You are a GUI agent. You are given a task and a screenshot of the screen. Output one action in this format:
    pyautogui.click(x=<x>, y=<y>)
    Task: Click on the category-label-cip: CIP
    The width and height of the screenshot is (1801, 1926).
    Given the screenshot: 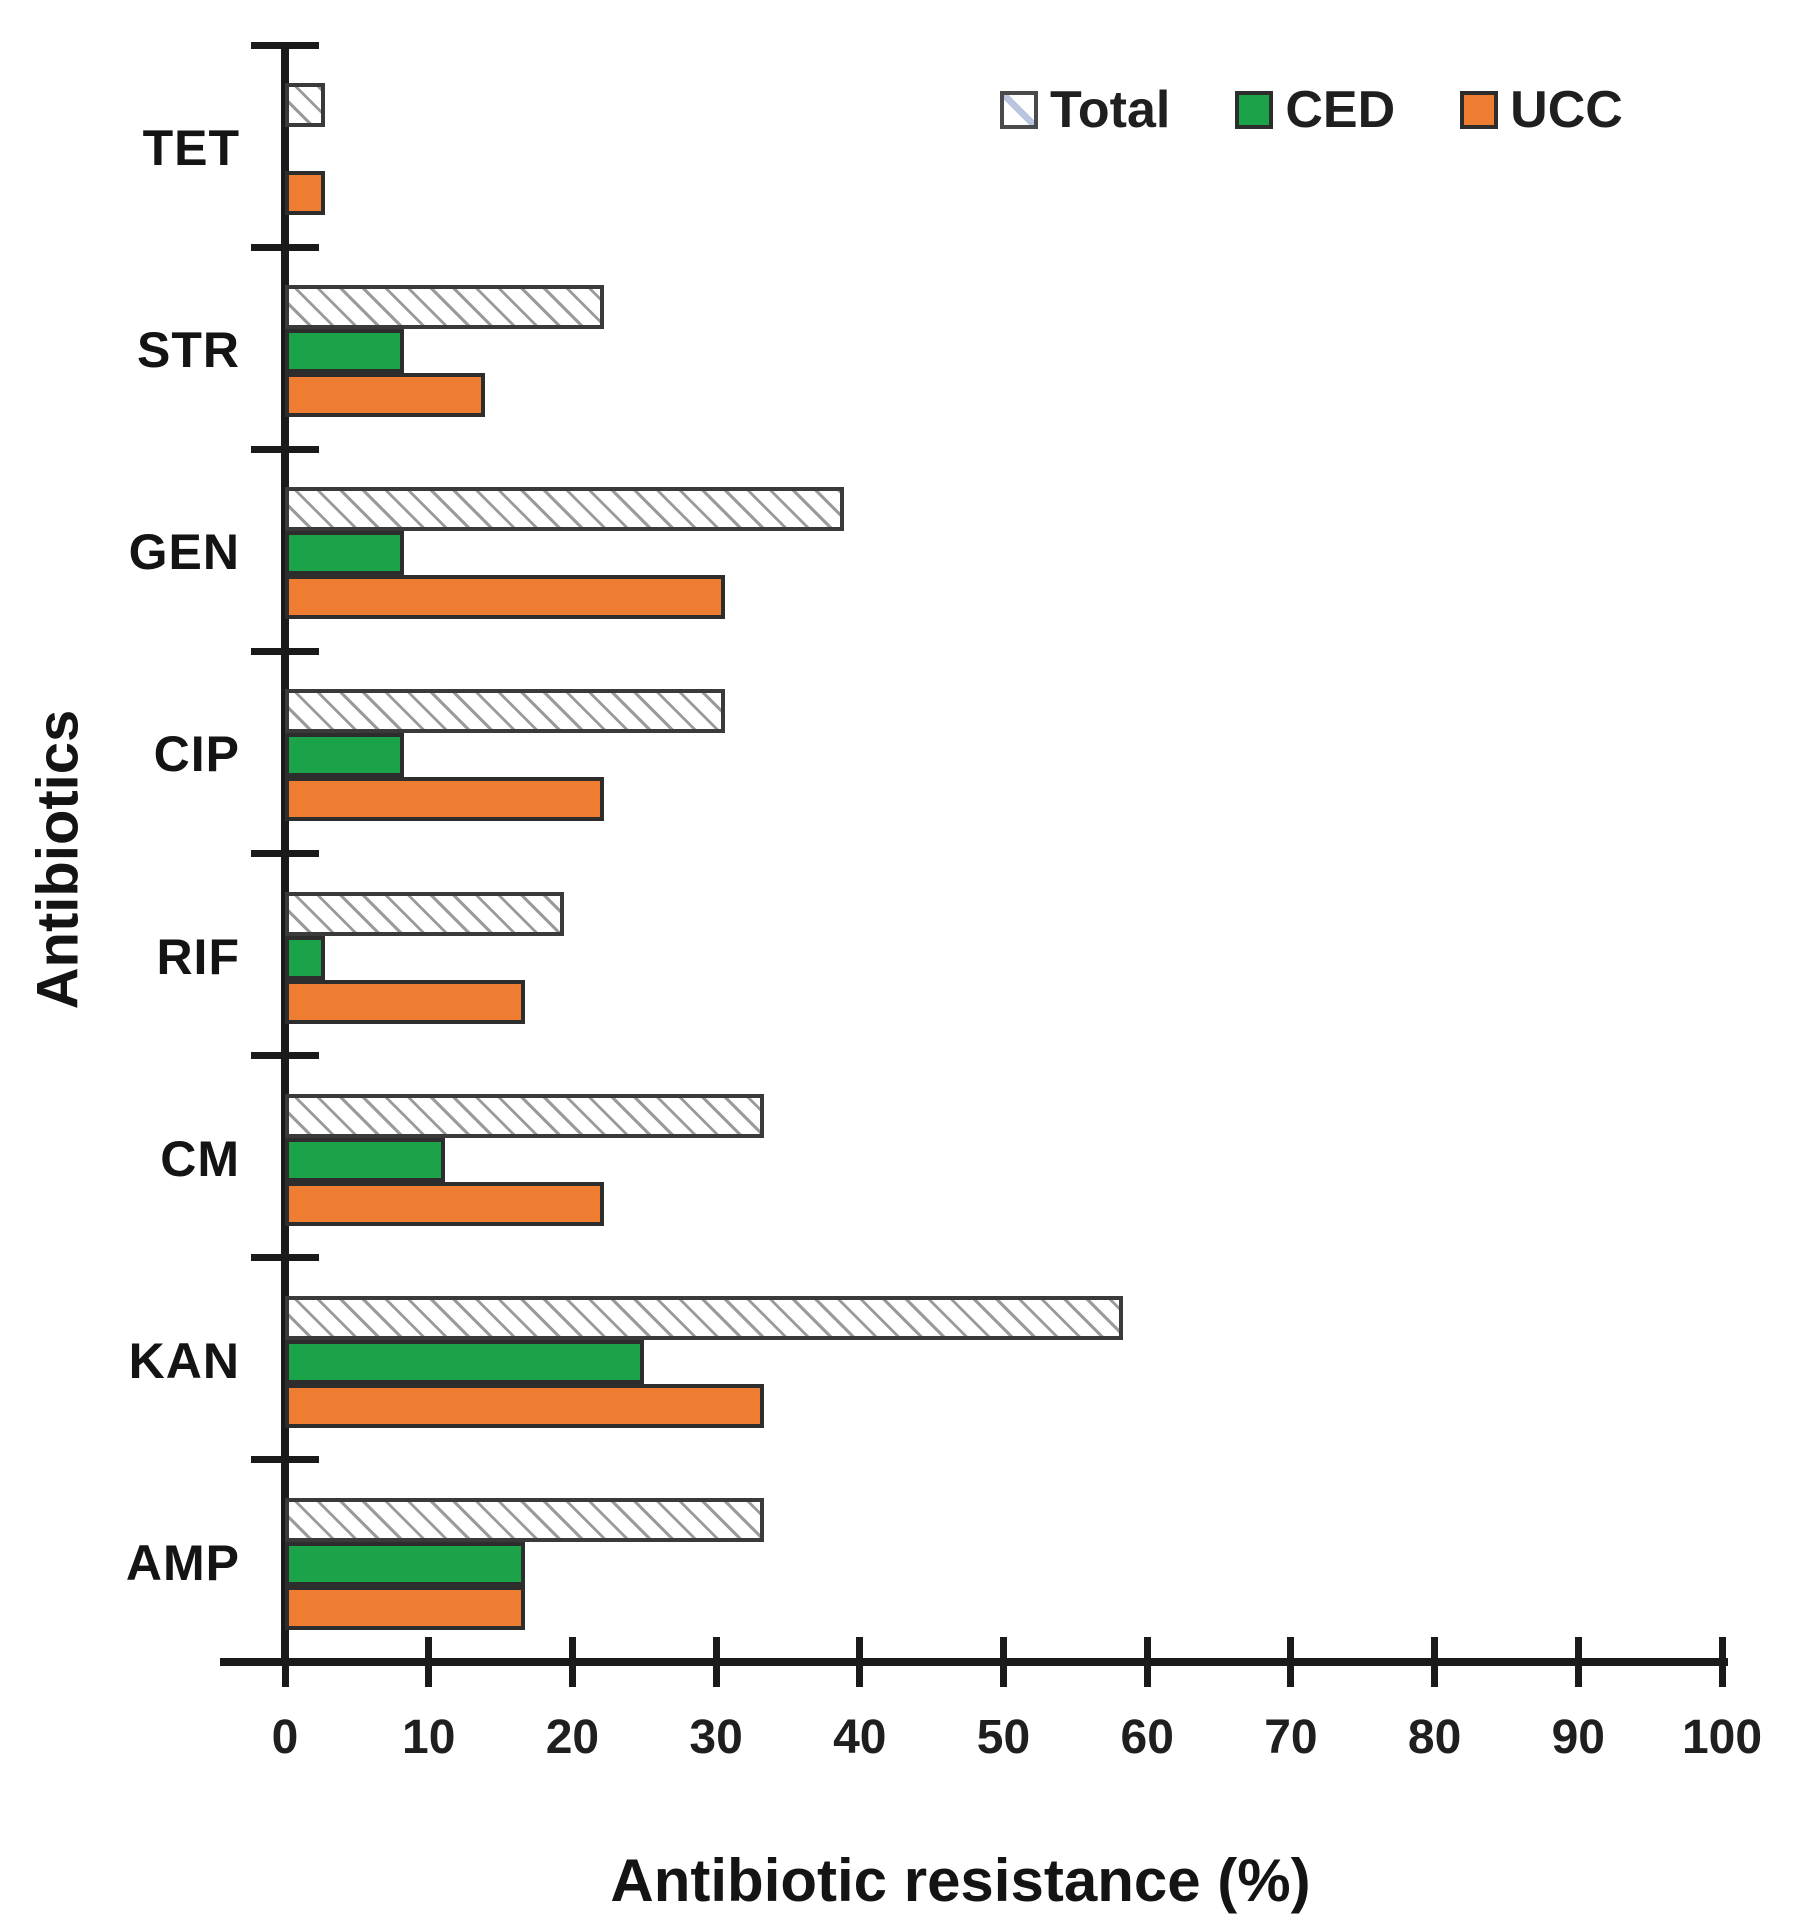 What is the action you would take?
    pyautogui.click(x=196, y=754)
    